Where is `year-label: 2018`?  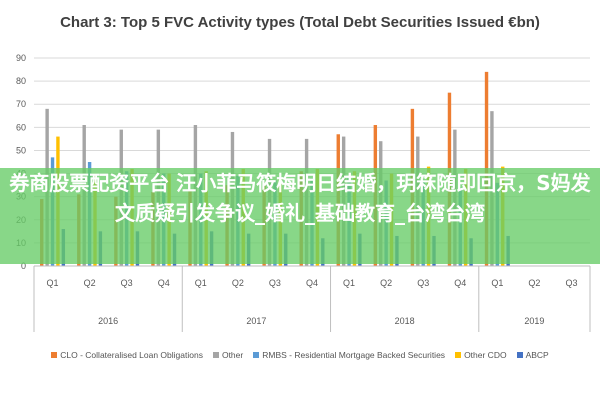
year-label: 2018 is located at coordinates (405, 321).